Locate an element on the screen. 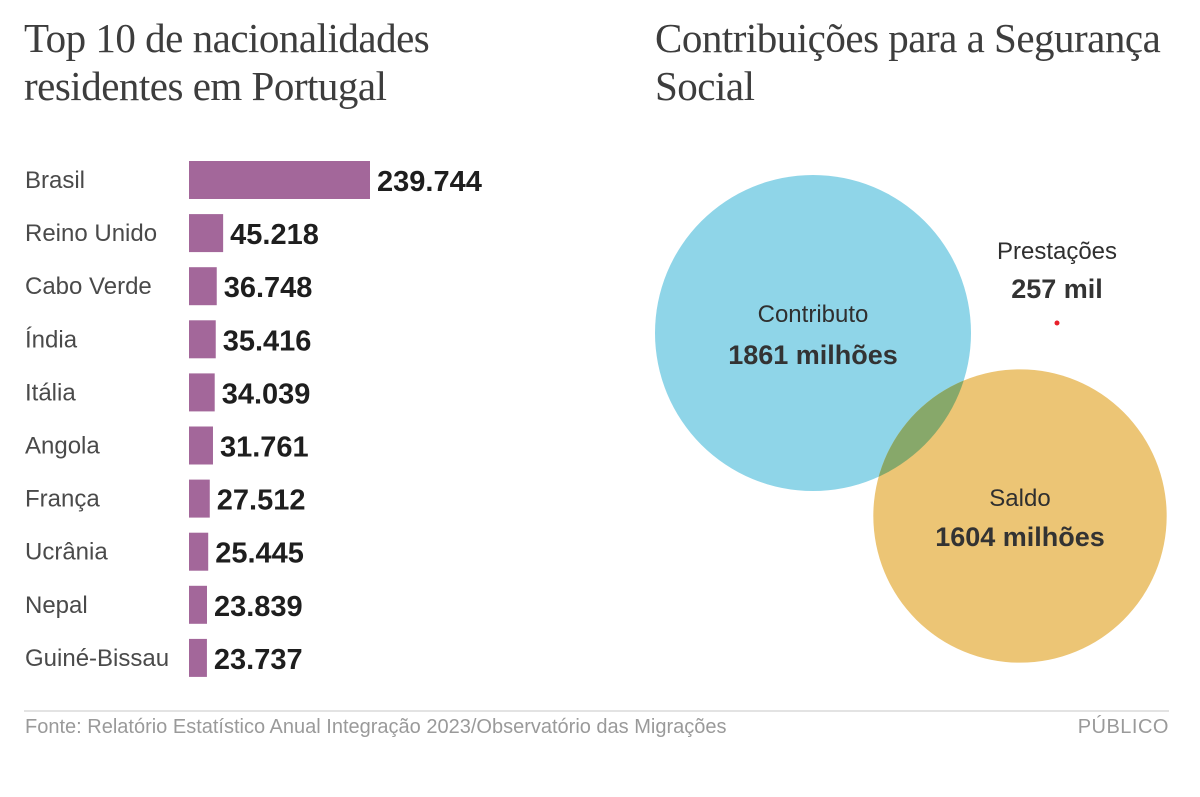  bar-row: Índia 35.416 is located at coordinates (168, 339).